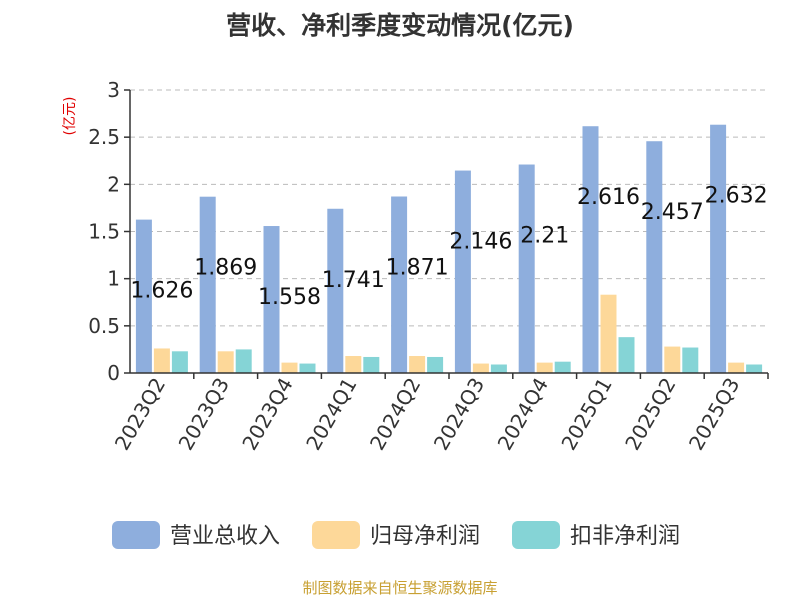 This screenshot has width=800, height=600. Describe the element at coordinates (70, 116) in the screenshot. I see `y-axis-label: (亿元)` at that location.